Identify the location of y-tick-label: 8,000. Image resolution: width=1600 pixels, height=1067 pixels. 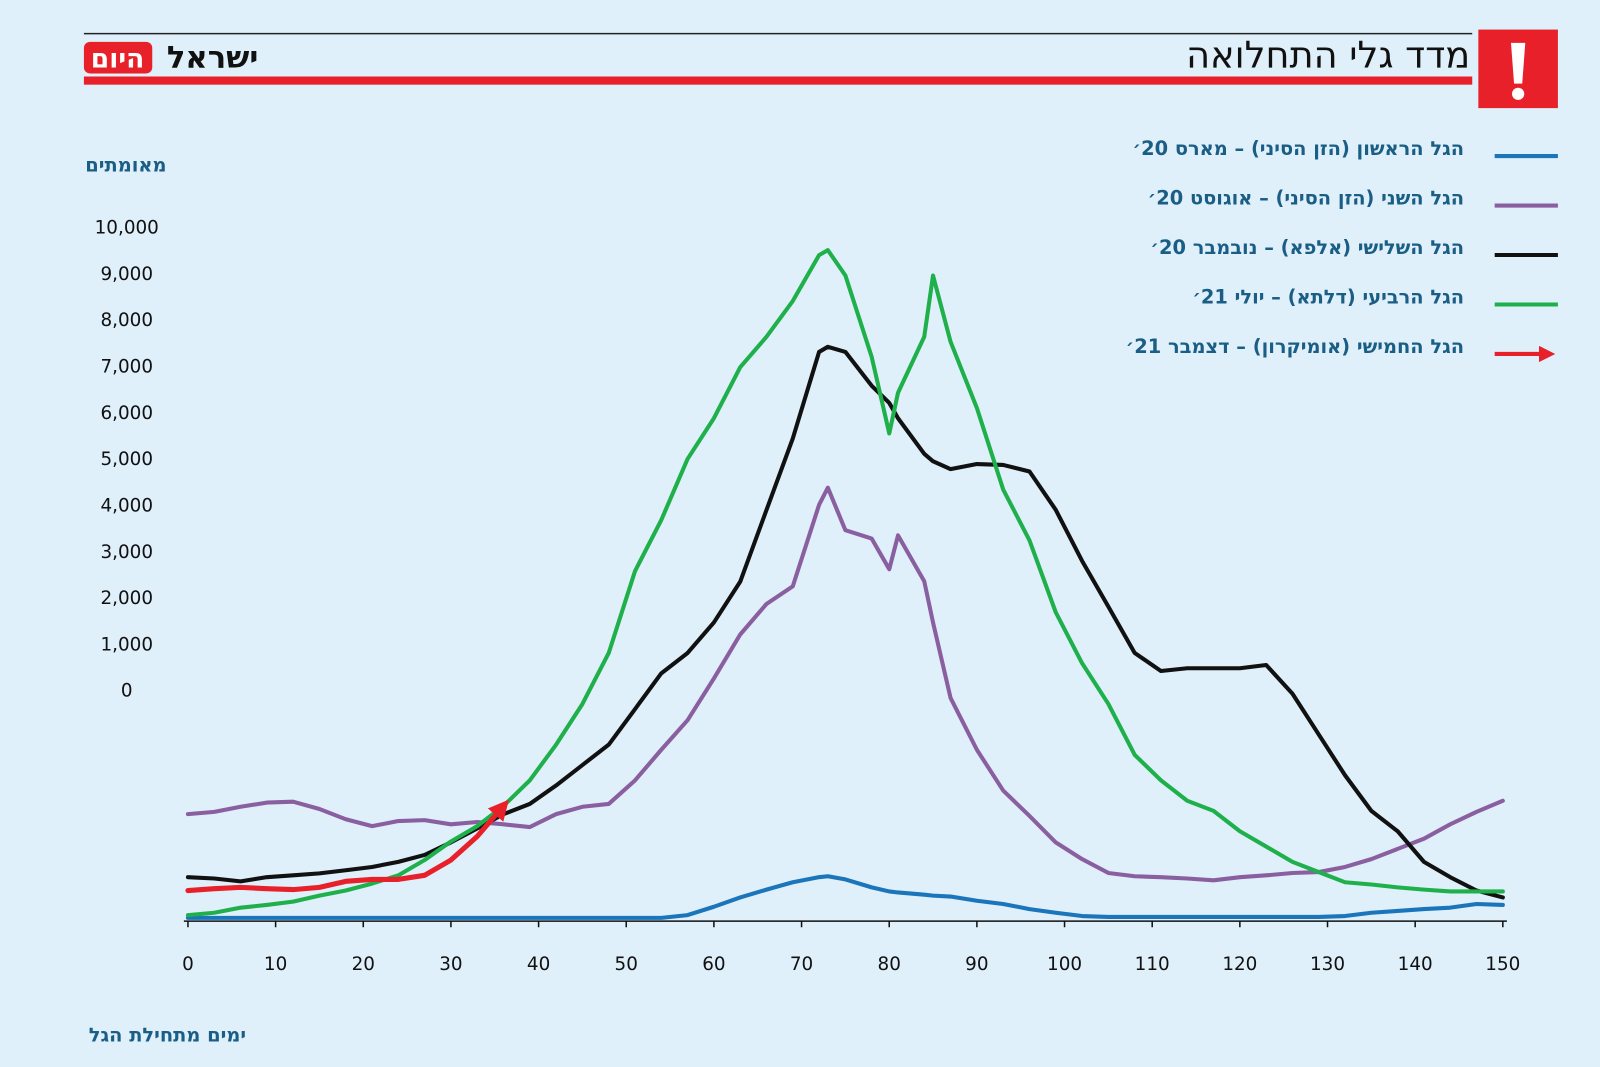
(126, 320).